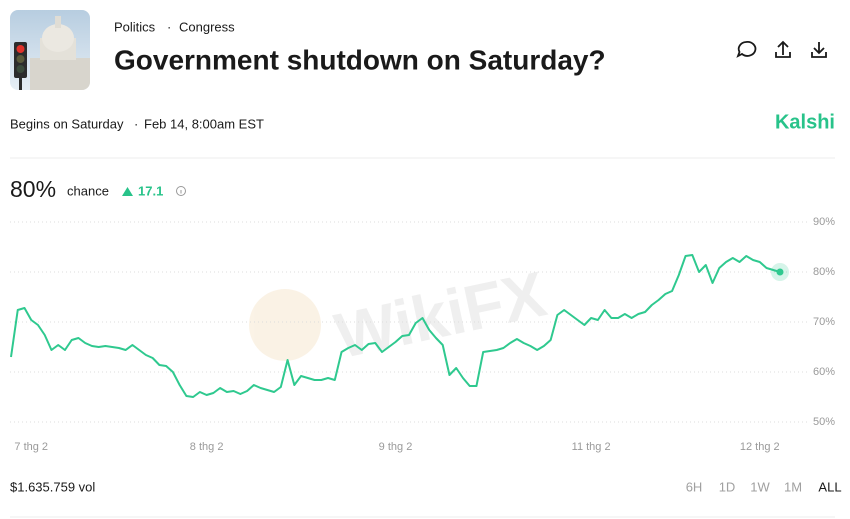 Image resolution: width=850 pixels, height=519 pixels. What do you see at coordinates (783, 49) in the screenshot?
I see `share-icon` at bounding box center [783, 49].